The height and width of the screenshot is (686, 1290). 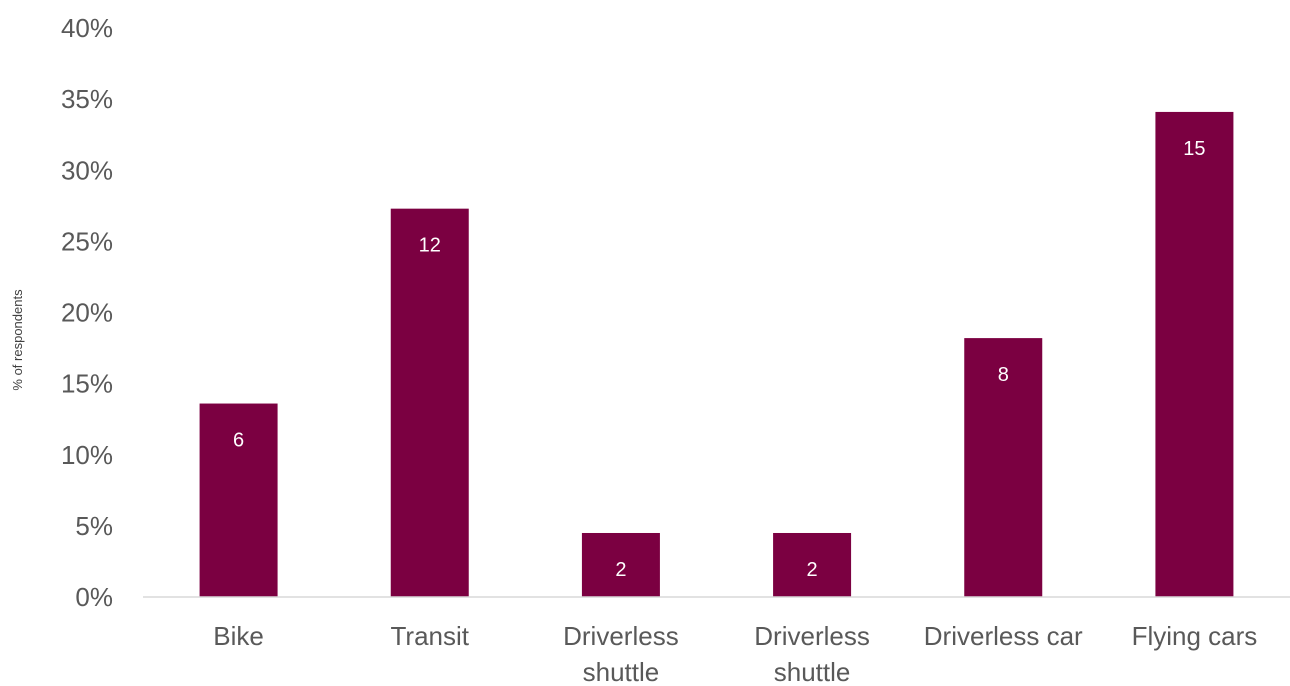 What do you see at coordinates (238, 636) in the screenshot?
I see `x-category-label: Bike` at bounding box center [238, 636].